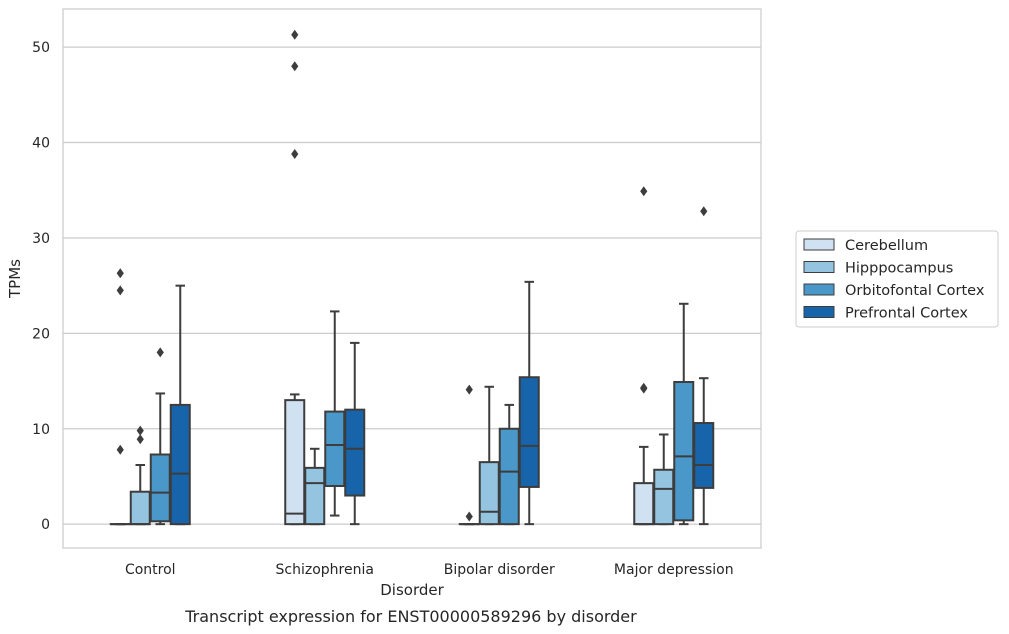 The width and height of the screenshot is (1009, 634). What do you see at coordinates (41, 430) in the screenshot?
I see `y-tick-label: 10` at bounding box center [41, 430].